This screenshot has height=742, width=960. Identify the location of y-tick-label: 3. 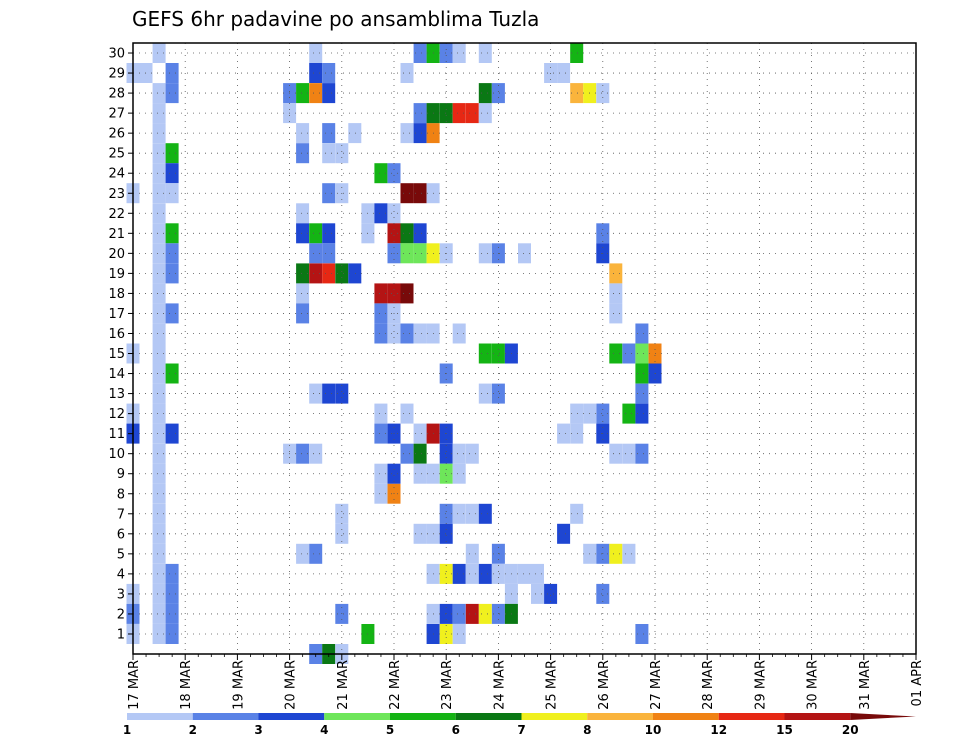
(121, 594).